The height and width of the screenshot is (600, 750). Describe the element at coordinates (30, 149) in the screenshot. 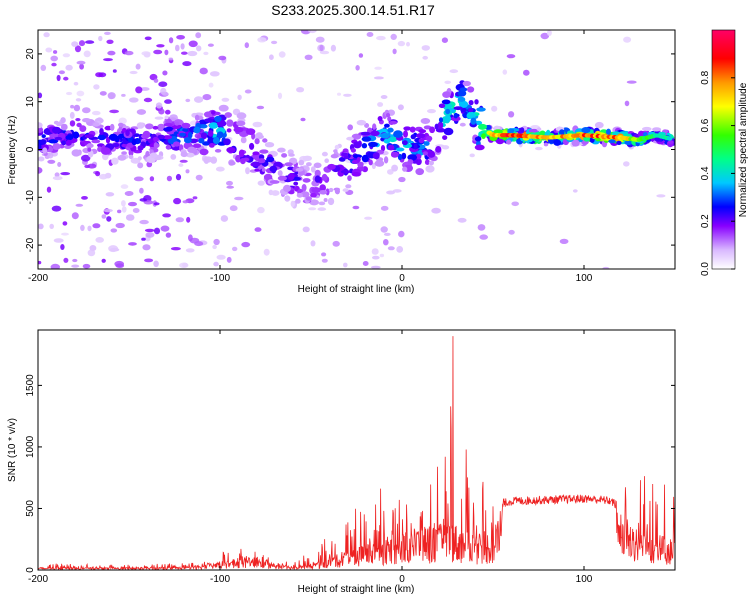

I see `spectrogram-y-tick-label: 0` at that location.